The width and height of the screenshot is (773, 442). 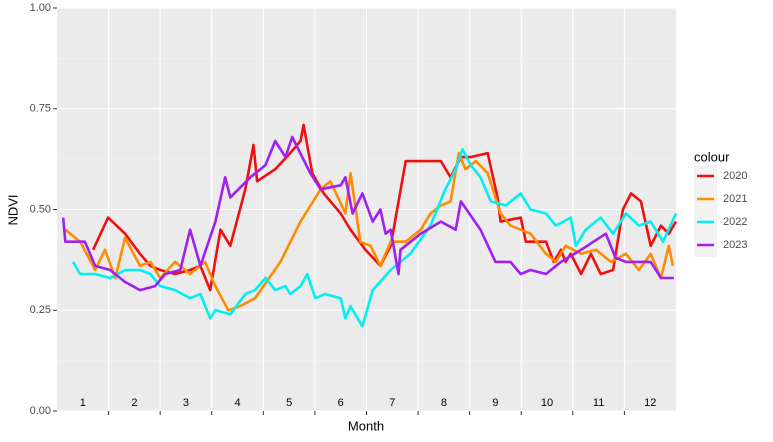 What do you see at coordinates (186, 403) in the screenshot?
I see `month-label: 3` at bounding box center [186, 403].